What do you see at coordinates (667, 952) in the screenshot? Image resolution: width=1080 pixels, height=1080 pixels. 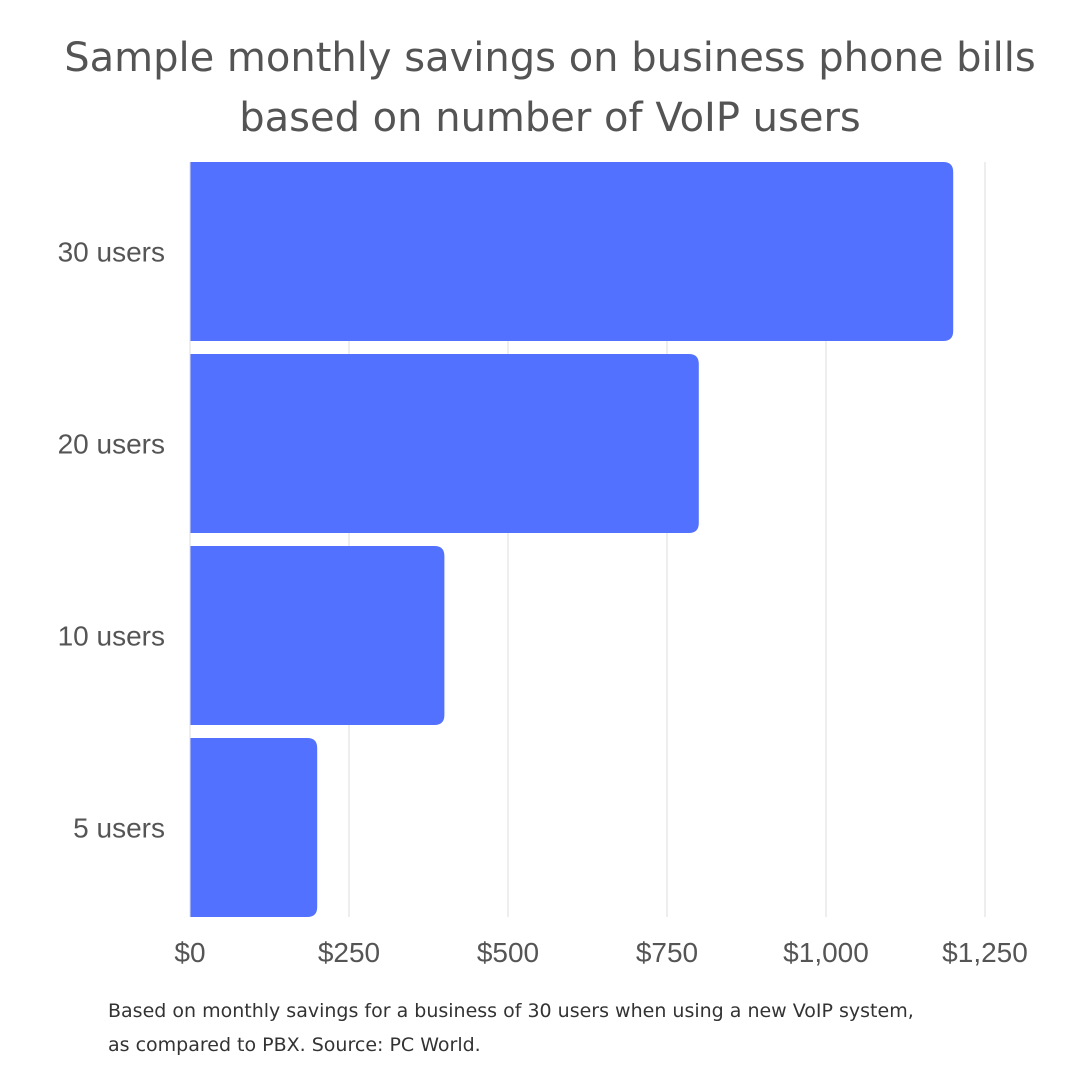 I see `x-tick-label: $750` at bounding box center [667, 952].